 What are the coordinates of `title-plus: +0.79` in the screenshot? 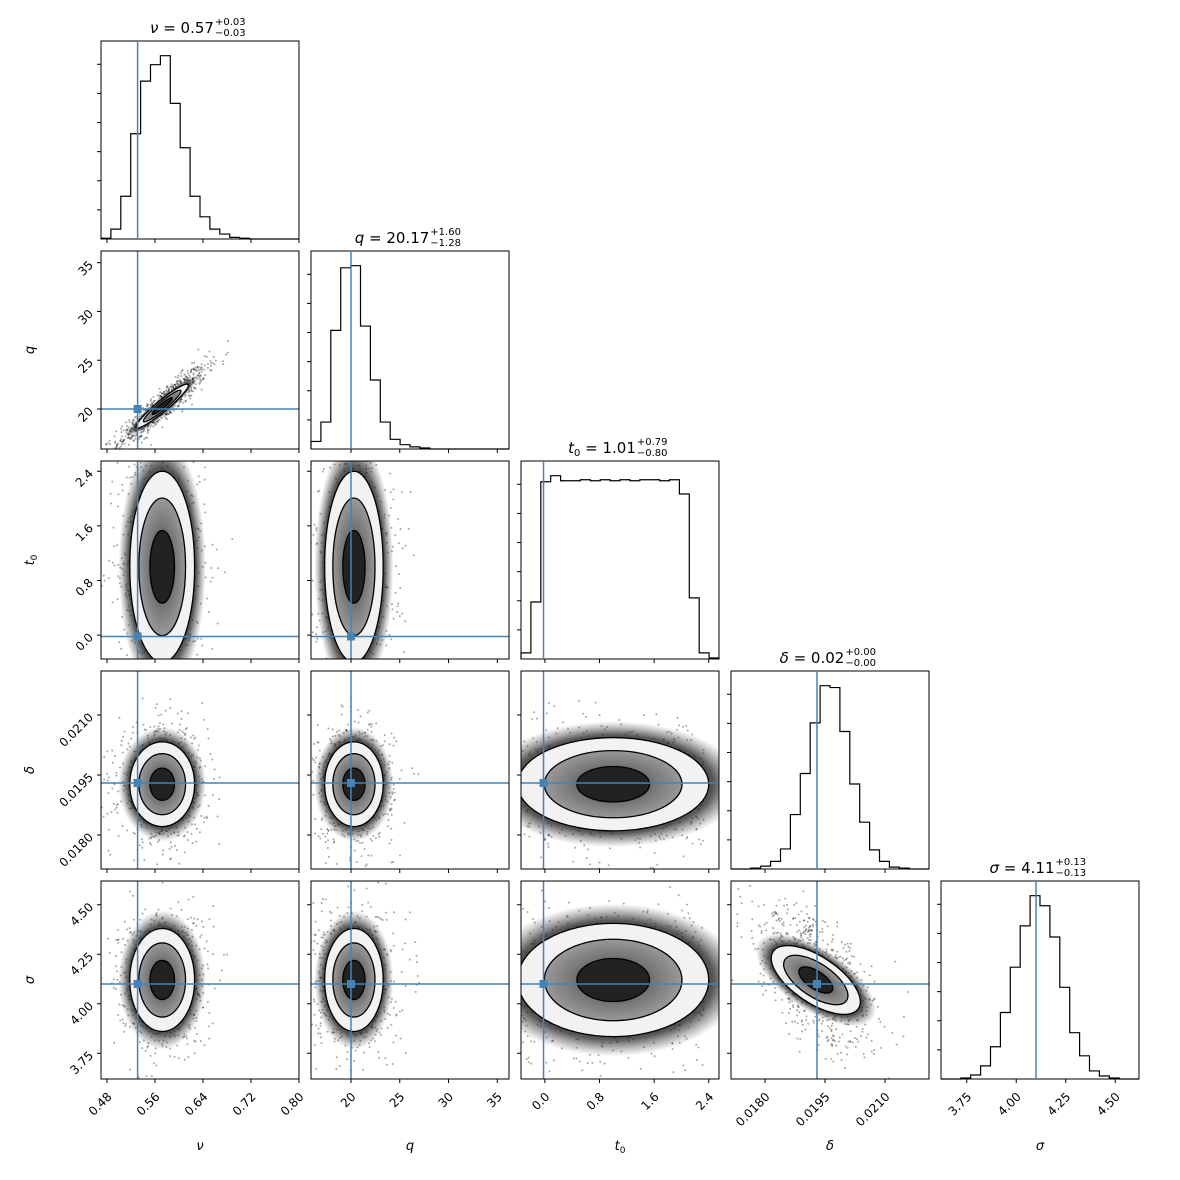 It's located at (652, 442).